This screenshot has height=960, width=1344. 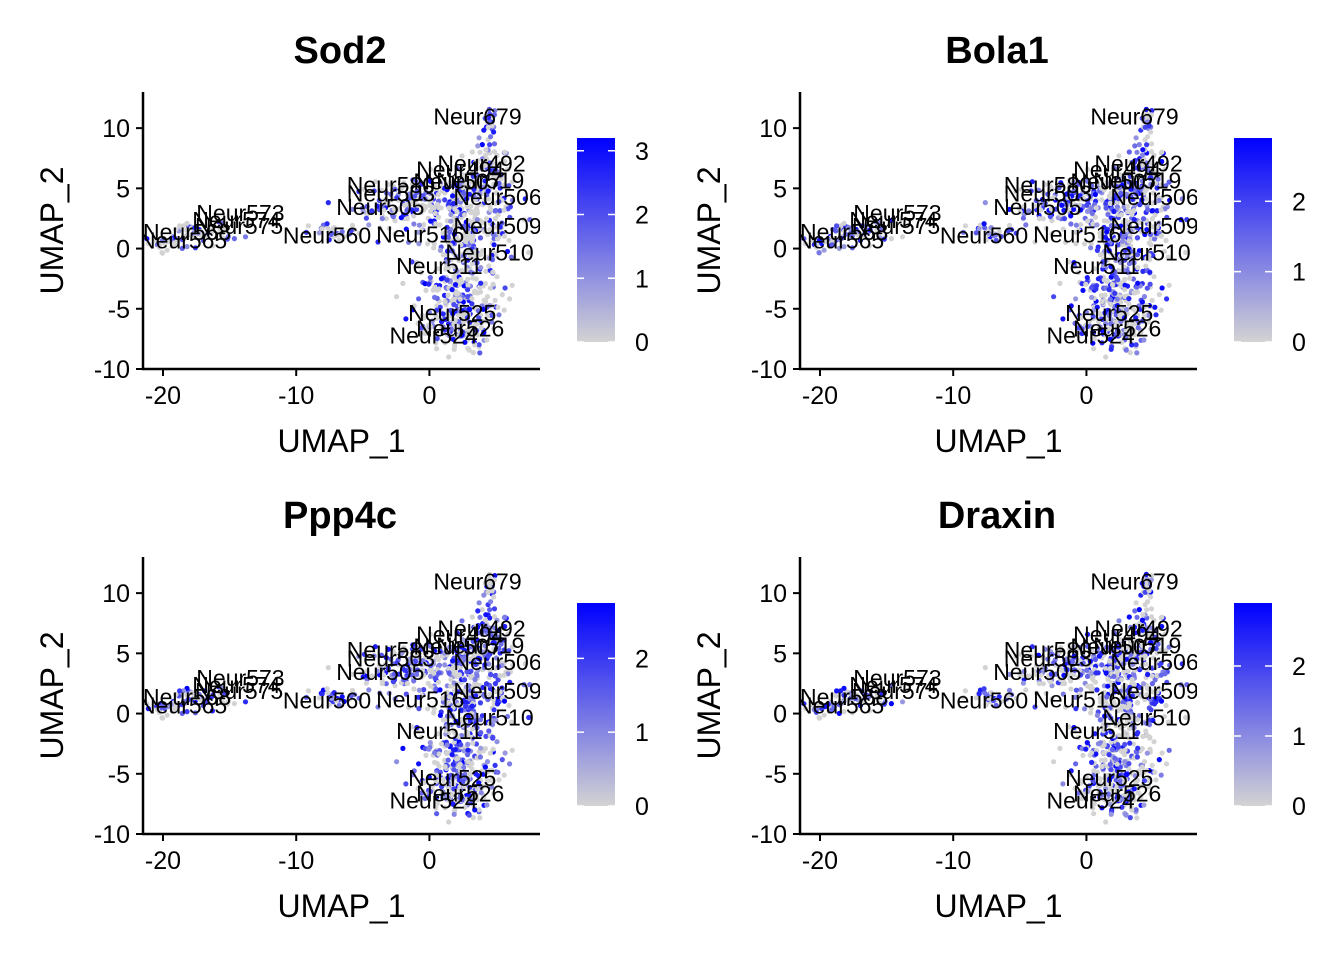 I want to click on x-axis-title: UMAP_1, so click(x=998, y=906).